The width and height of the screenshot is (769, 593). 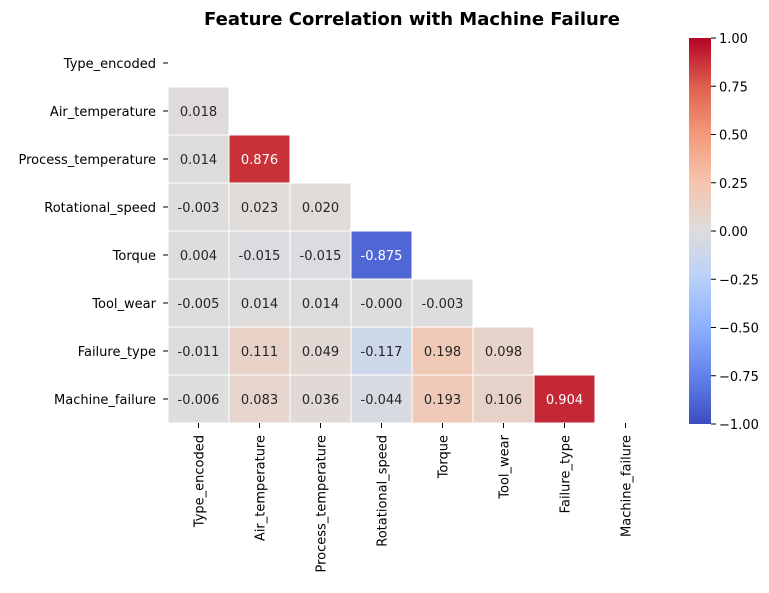 I want to click on cell-value-label: -0.006, so click(x=199, y=400).